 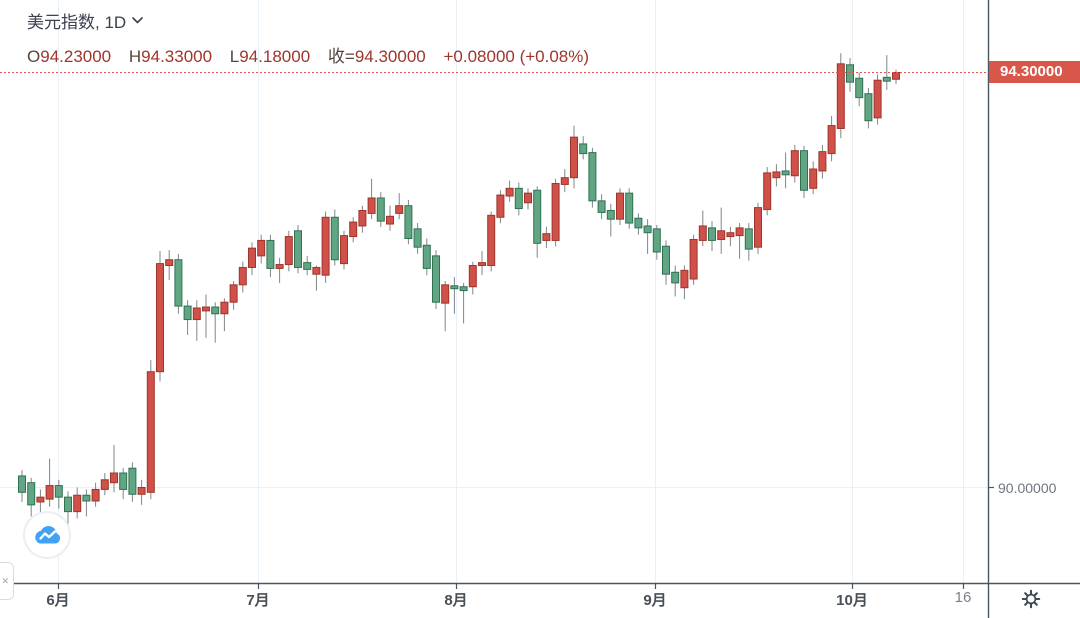 What do you see at coordinates (1034, 72) in the screenshot?
I see `last-price-badge: 94.30000` at bounding box center [1034, 72].